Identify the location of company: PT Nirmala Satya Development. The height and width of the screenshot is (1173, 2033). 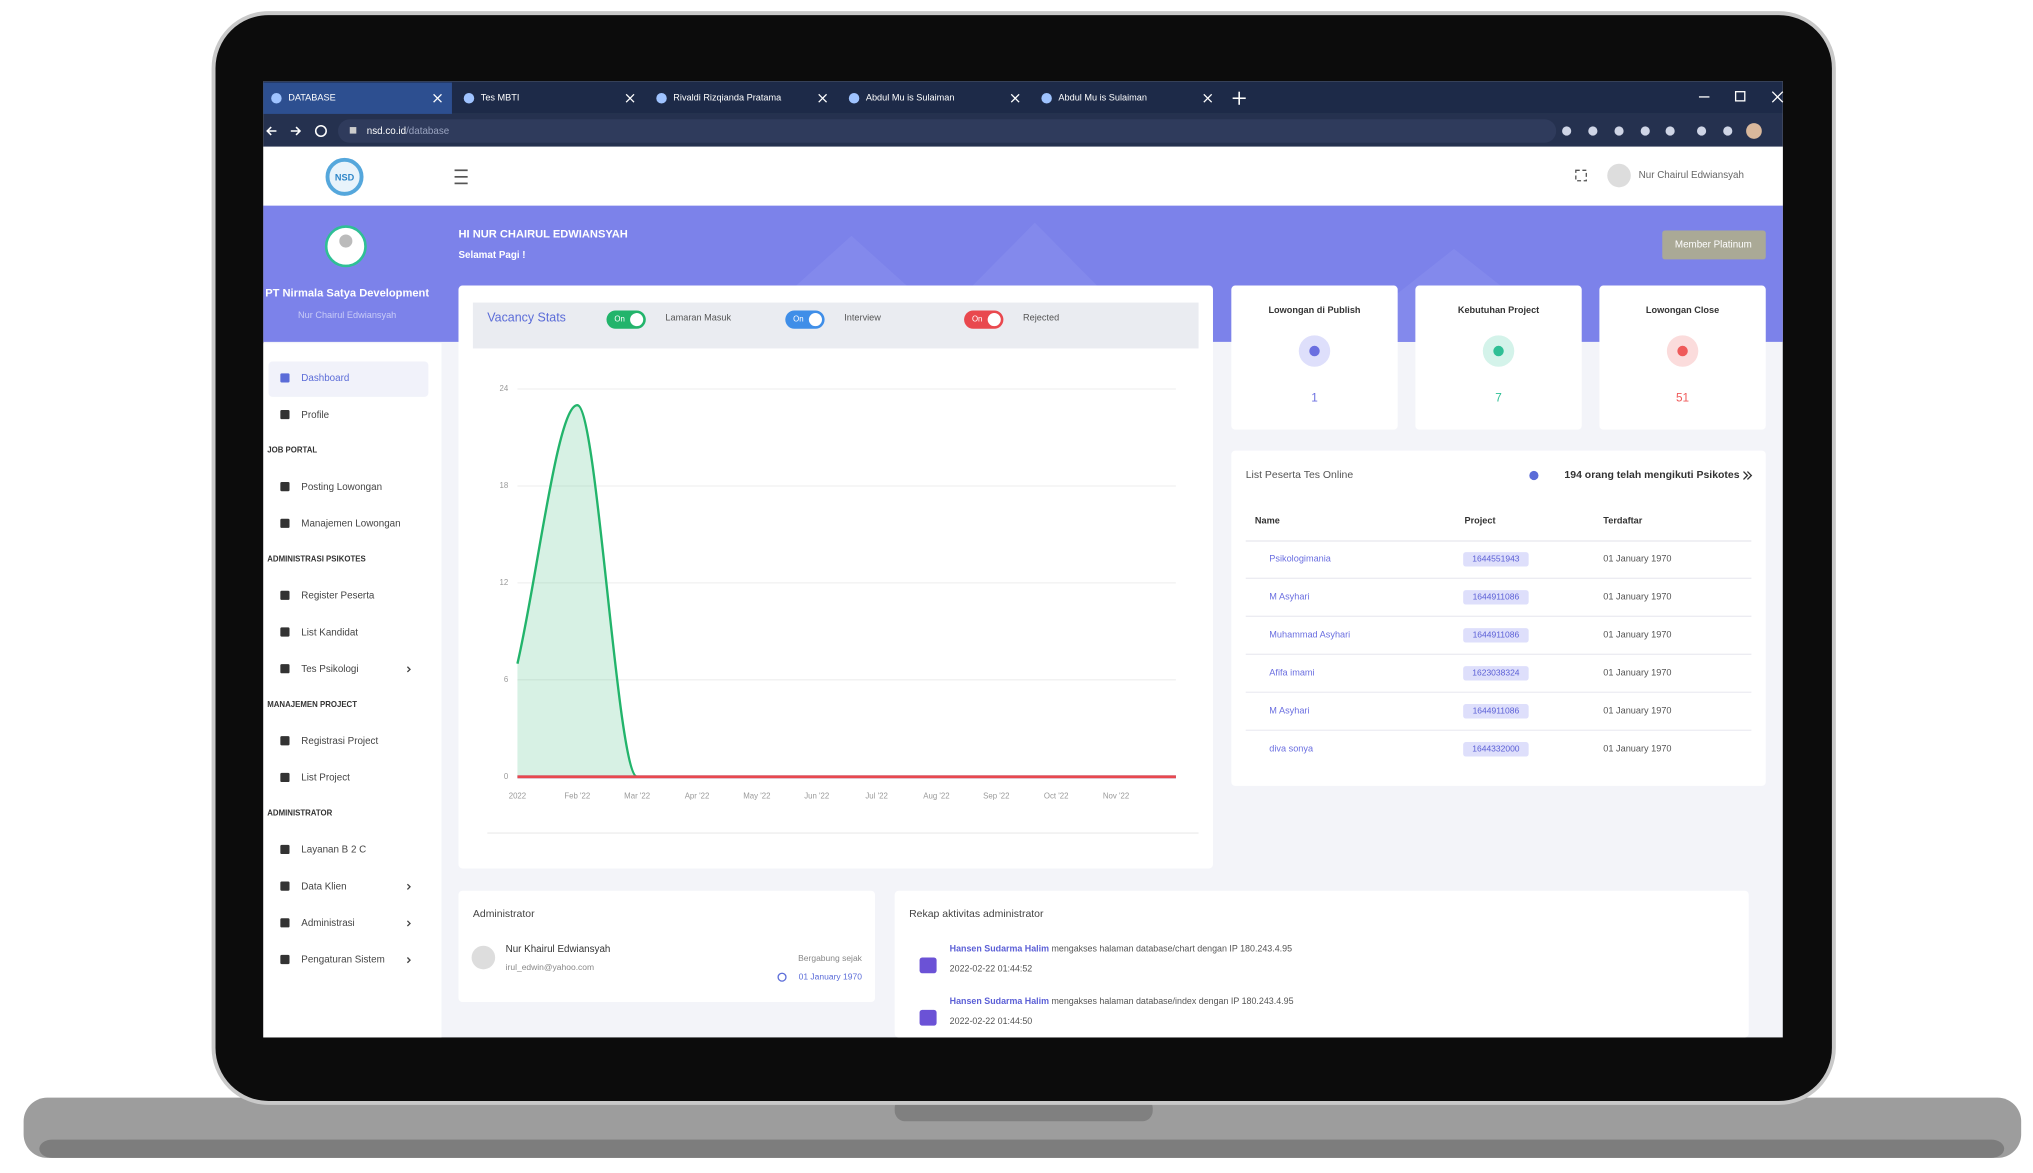
(347, 293).